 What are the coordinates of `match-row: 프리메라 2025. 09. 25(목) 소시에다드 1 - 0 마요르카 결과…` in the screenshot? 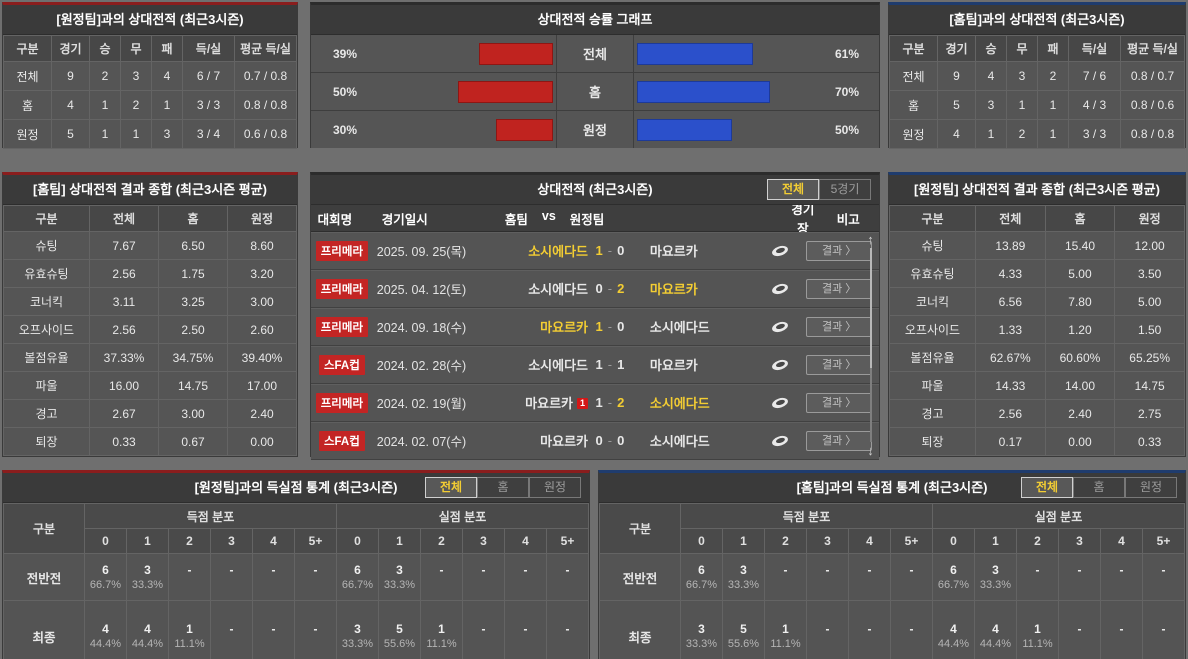 It's located at (595, 251).